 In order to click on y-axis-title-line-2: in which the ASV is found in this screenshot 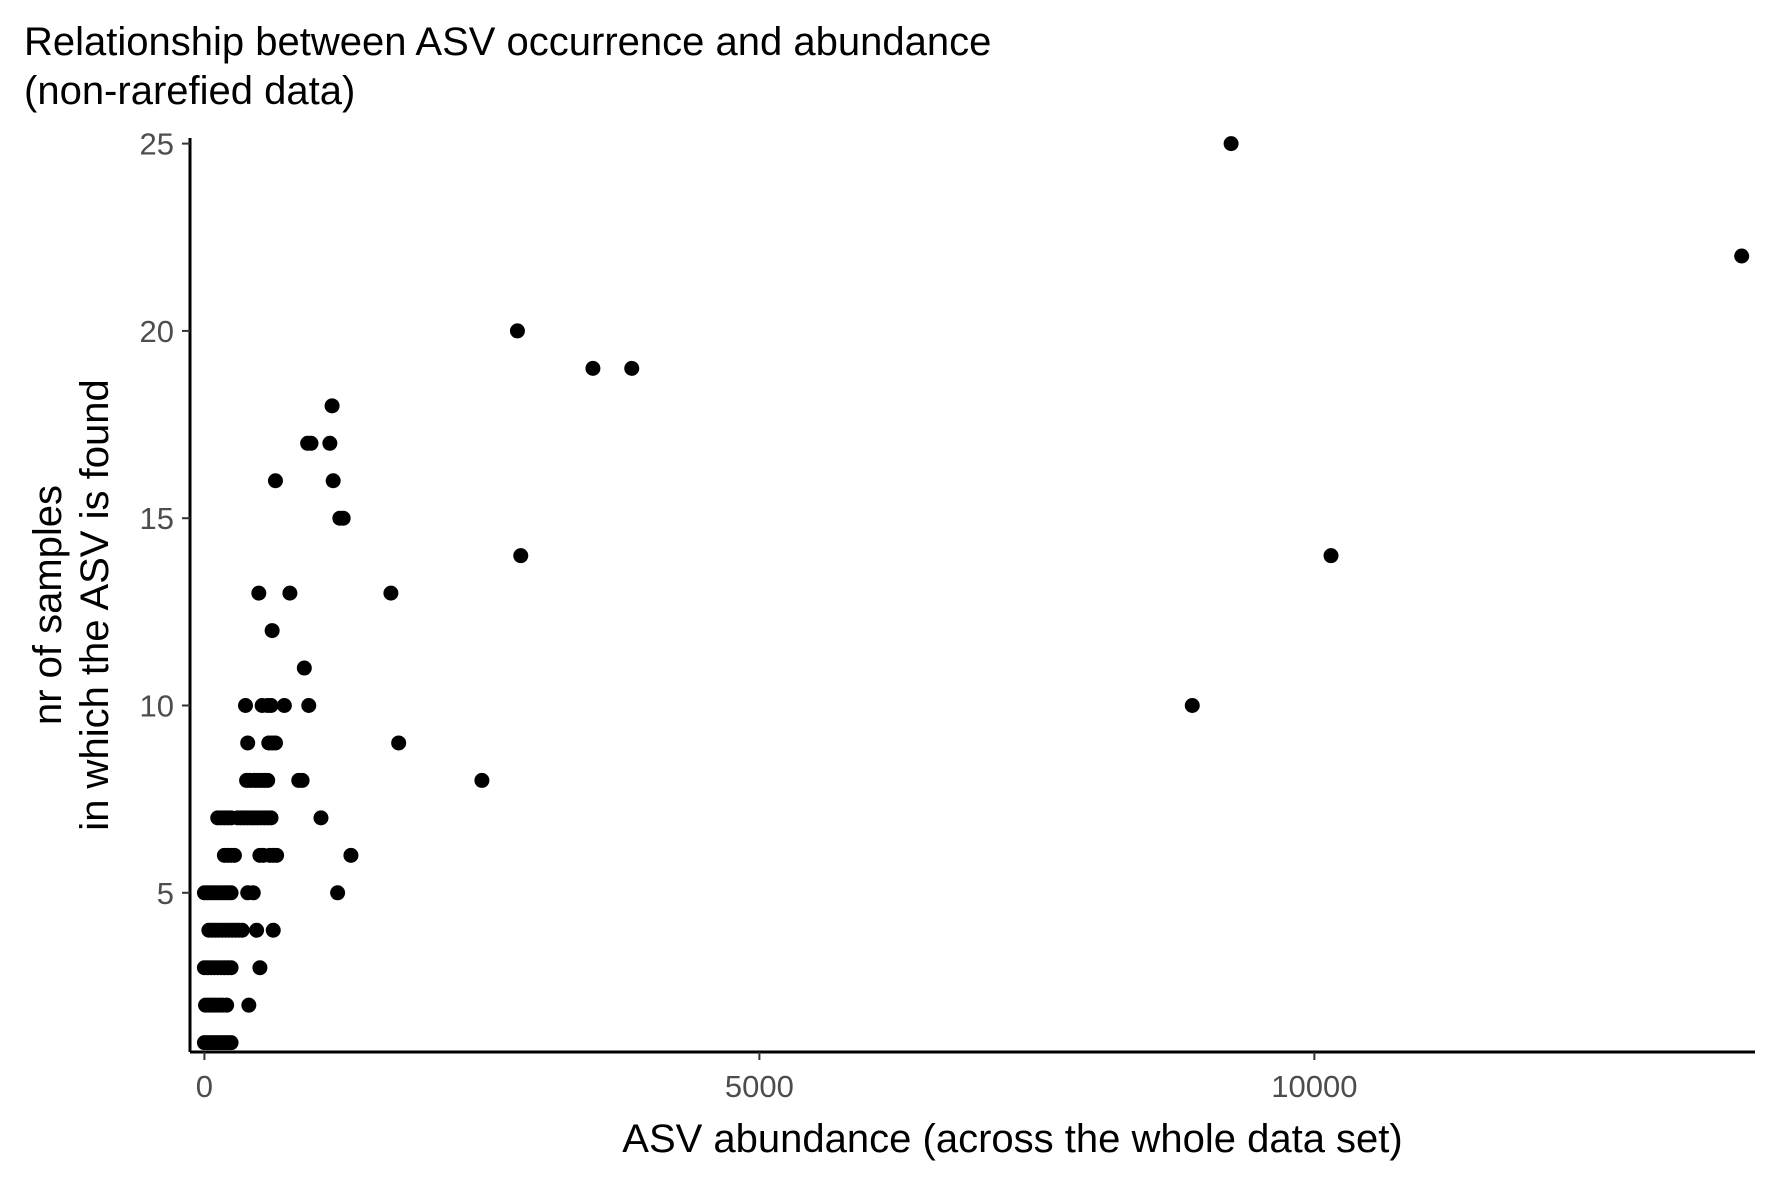, I will do `click(95, 604)`.